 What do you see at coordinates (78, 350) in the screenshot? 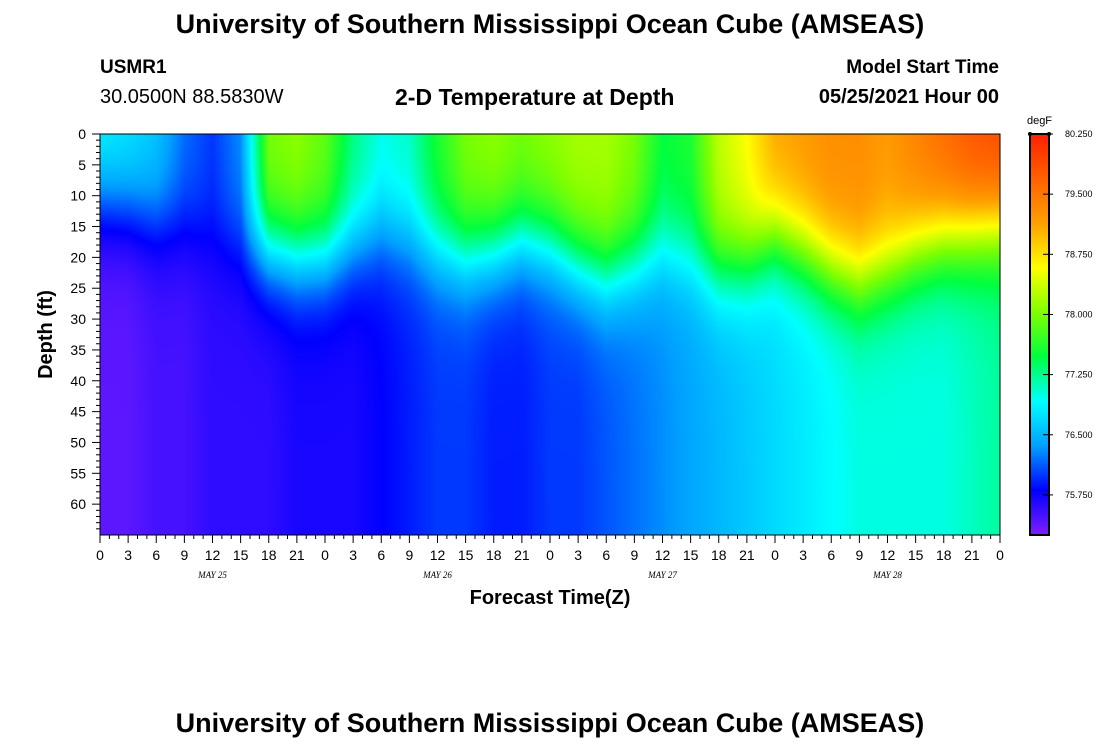
I see `y-tick-label: 35` at bounding box center [78, 350].